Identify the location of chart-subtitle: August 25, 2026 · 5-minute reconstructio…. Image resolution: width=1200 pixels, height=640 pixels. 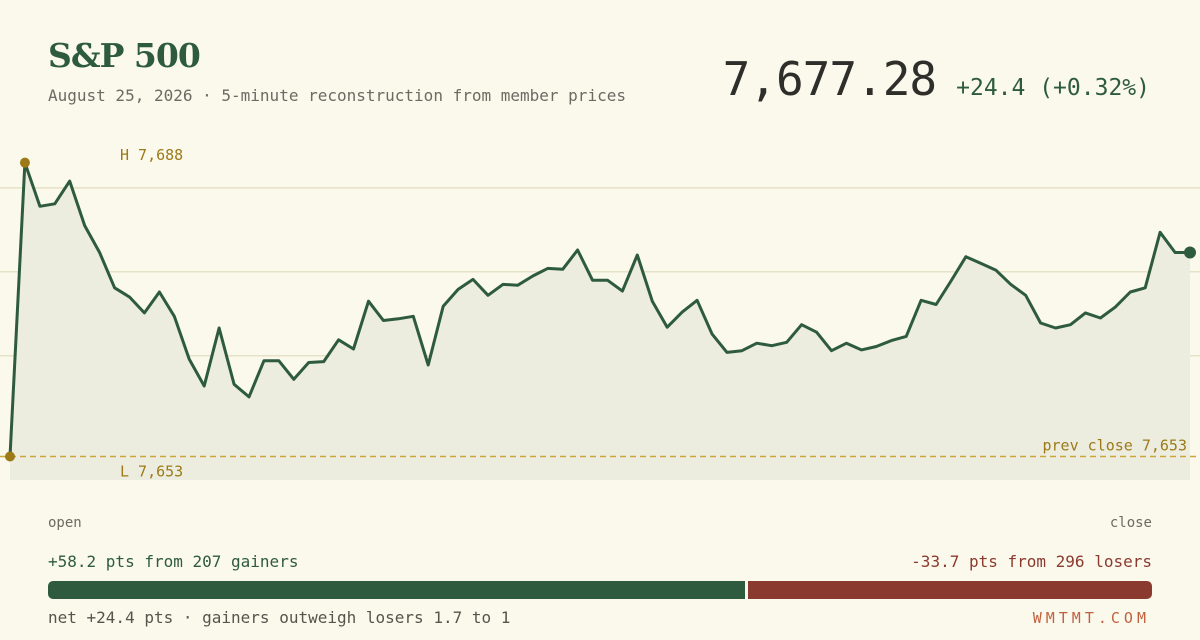
(337, 95).